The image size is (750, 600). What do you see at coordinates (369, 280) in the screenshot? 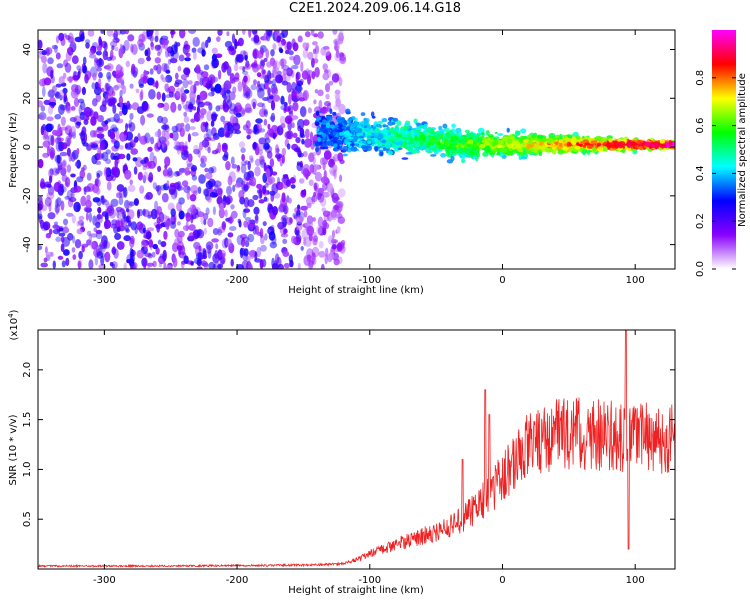
I see `x-tick-label: -100` at bounding box center [369, 280].